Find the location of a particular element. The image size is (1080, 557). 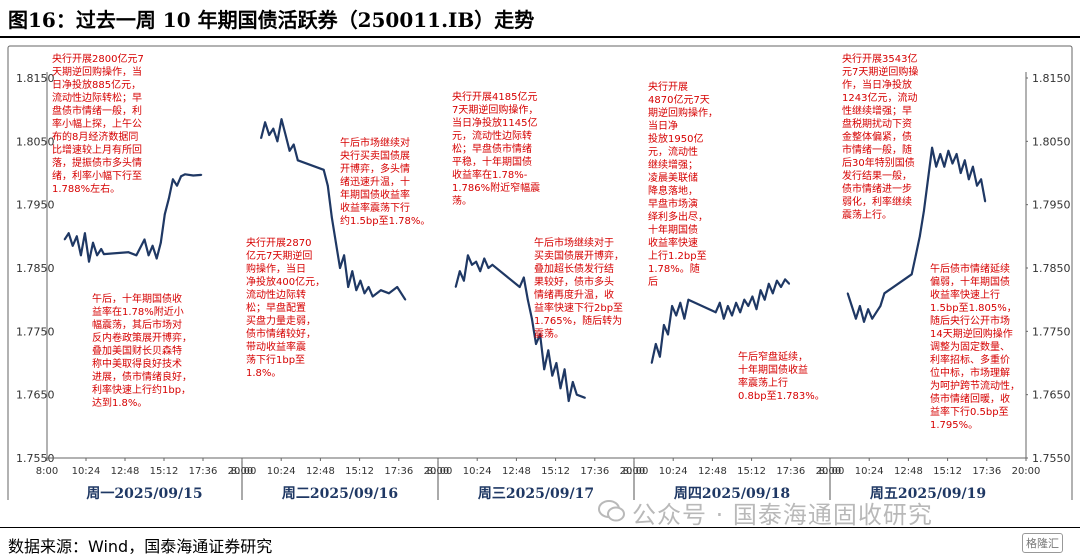

annotation-line: 率震荡上行 is located at coordinates (763, 382).